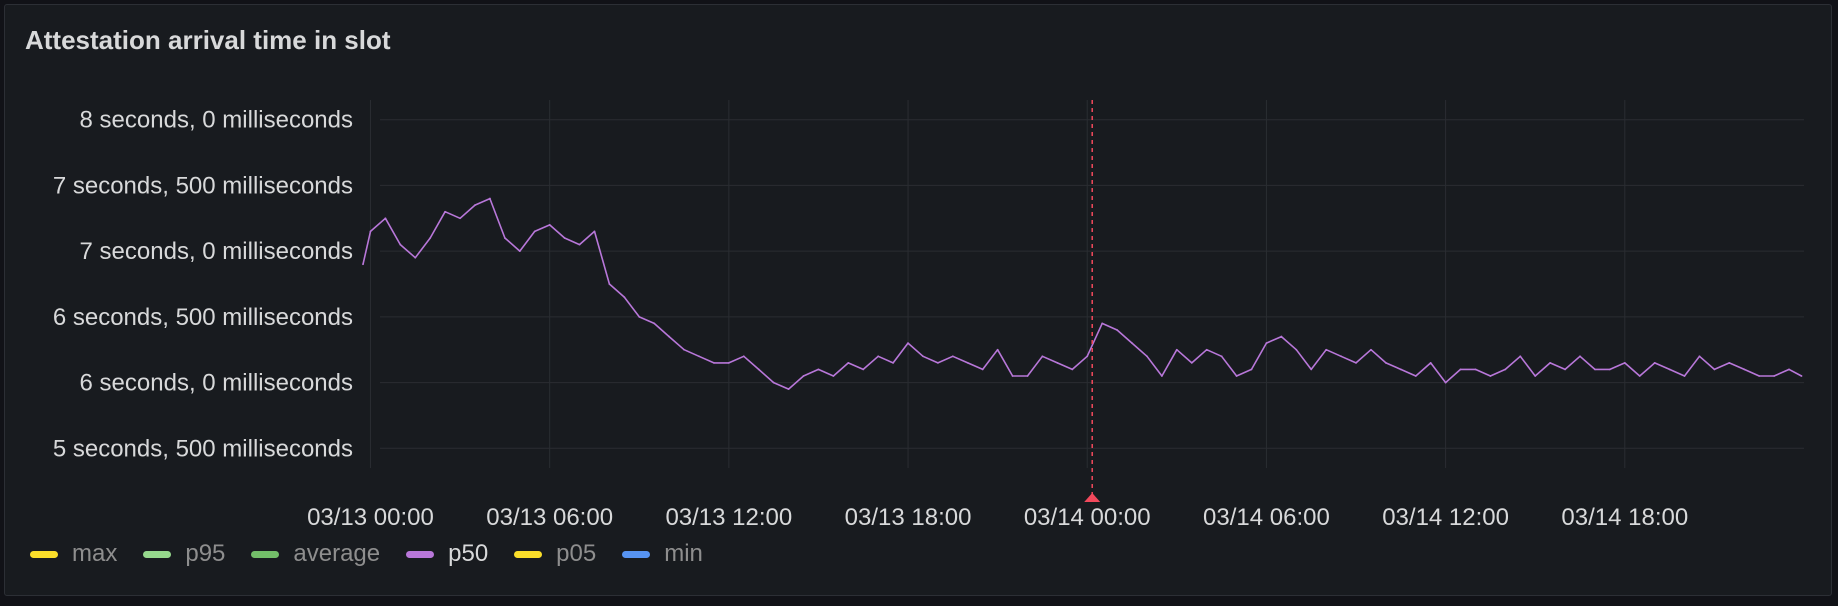  I want to click on panel-title: Attestation arrival time in slot, so click(208, 40).